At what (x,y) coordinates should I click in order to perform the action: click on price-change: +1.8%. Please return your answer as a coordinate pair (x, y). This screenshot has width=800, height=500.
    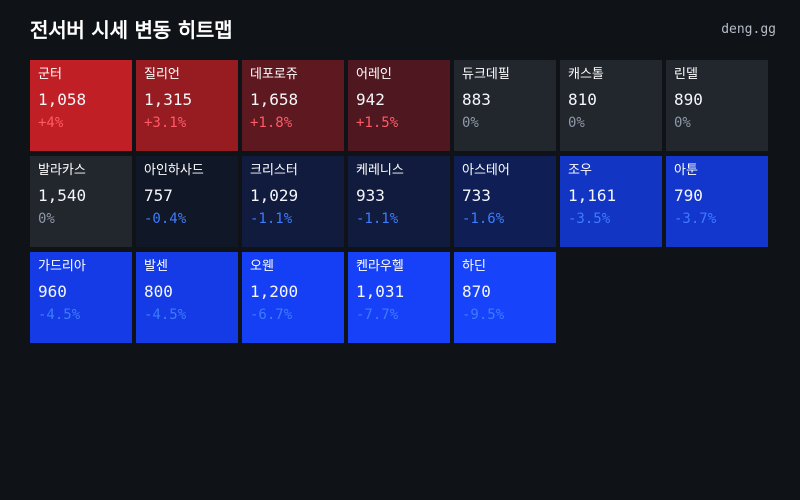
    Looking at the image, I should click on (271, 123).